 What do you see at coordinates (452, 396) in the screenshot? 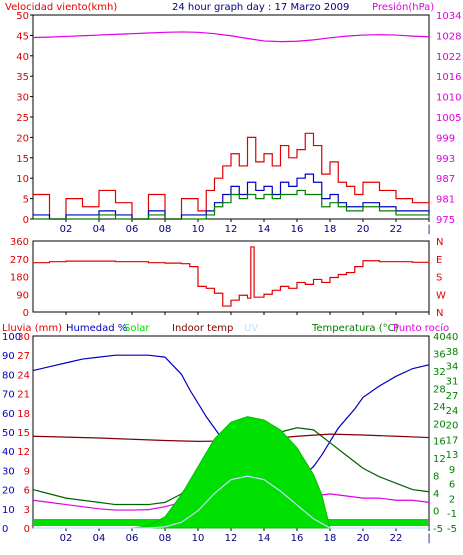
I see `temperature2-y-tick-label: 27` at bounding box center [452, 396].